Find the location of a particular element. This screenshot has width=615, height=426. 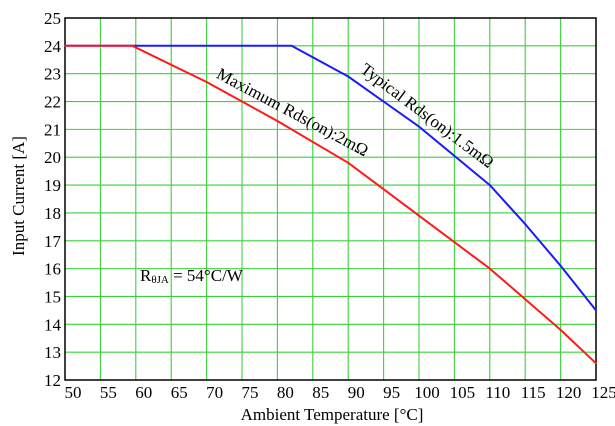

y-tick-label-15: 15 is located at coordinates (52, 296).